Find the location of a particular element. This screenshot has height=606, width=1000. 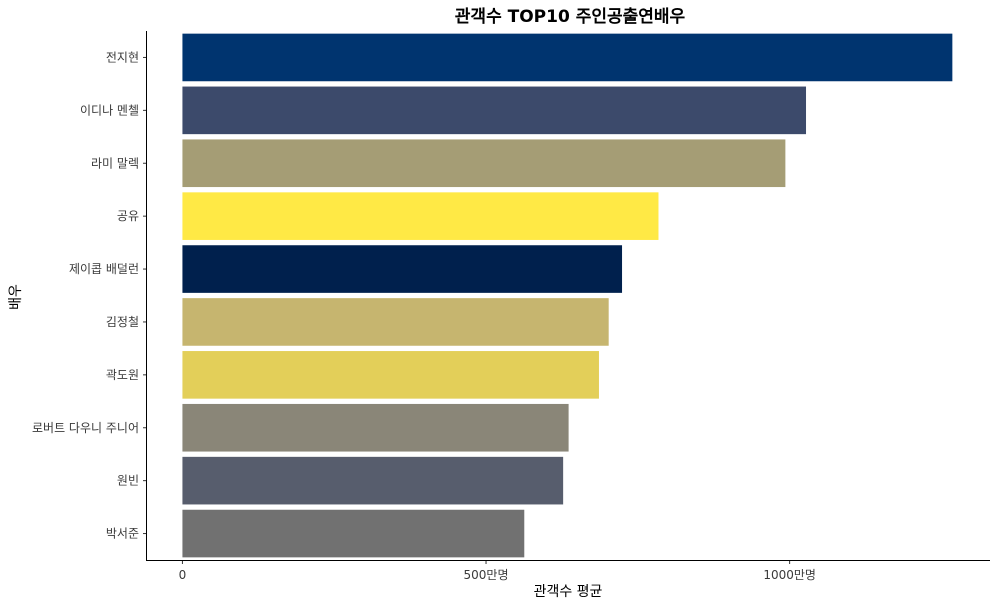

y-tick-label: 이디나 멘첼 is located at coordinates (109, 110).